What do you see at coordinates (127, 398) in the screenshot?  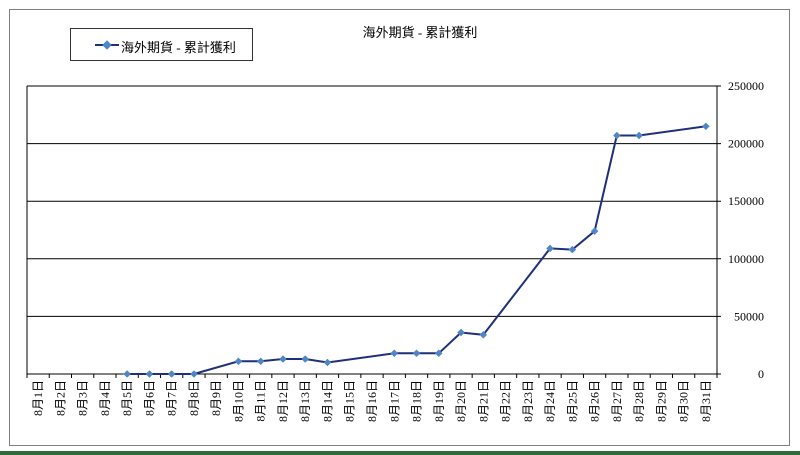 I see `x-tick-label: 8月5日` at bounding box center [127, 398].